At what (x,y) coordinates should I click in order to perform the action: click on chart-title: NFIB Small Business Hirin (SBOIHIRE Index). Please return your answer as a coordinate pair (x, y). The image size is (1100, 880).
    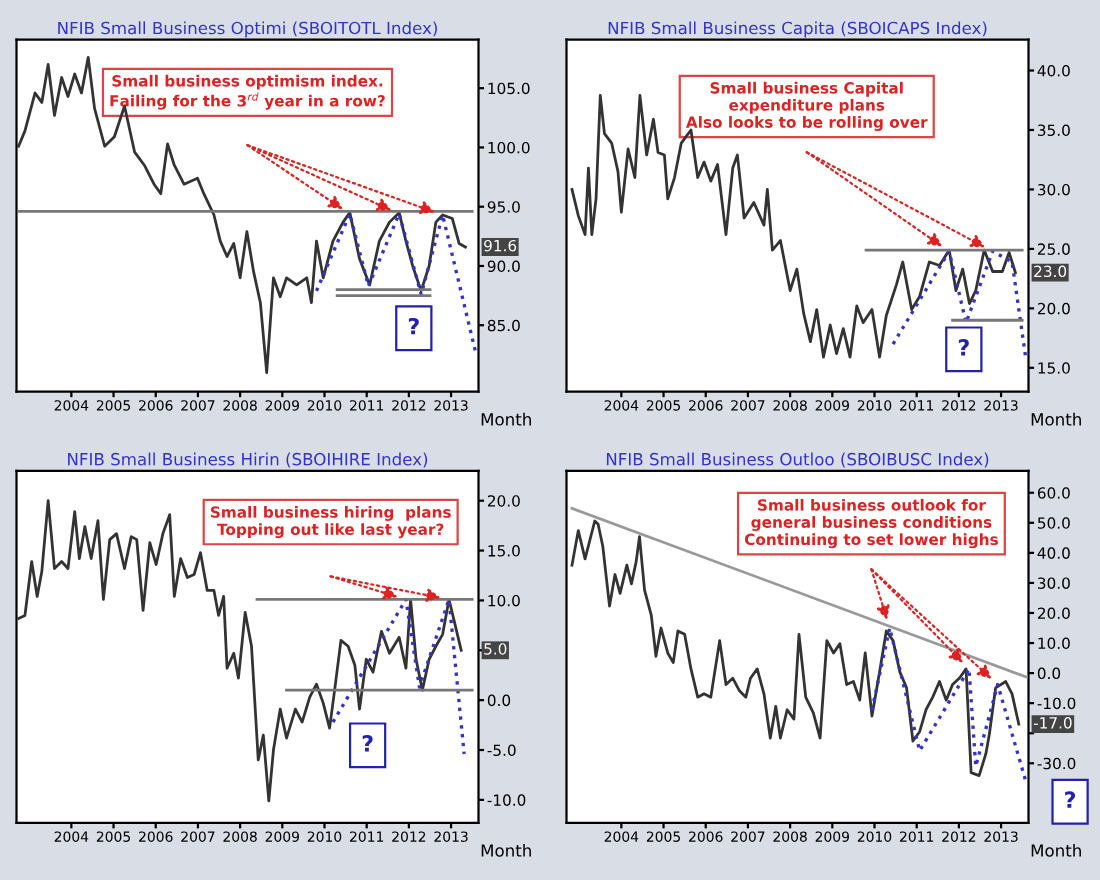
    Looking at the image, I should click on (248, 460).